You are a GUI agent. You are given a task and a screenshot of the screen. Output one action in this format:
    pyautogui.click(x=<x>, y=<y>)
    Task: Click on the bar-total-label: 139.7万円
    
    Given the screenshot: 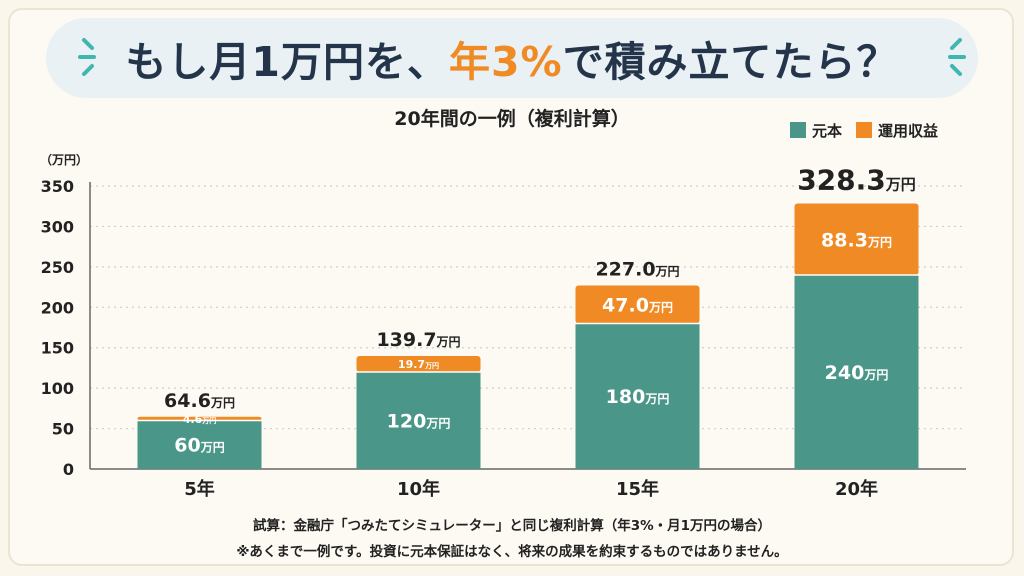 What is the action you would take?
    pyautogui.click(x=418, y=340)
    